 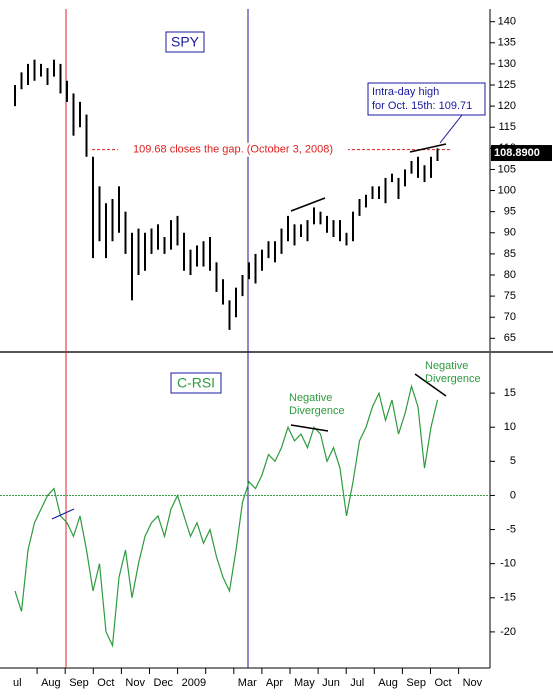 I want to click on x-tick-label: Mar, so click(x=247, y=683).